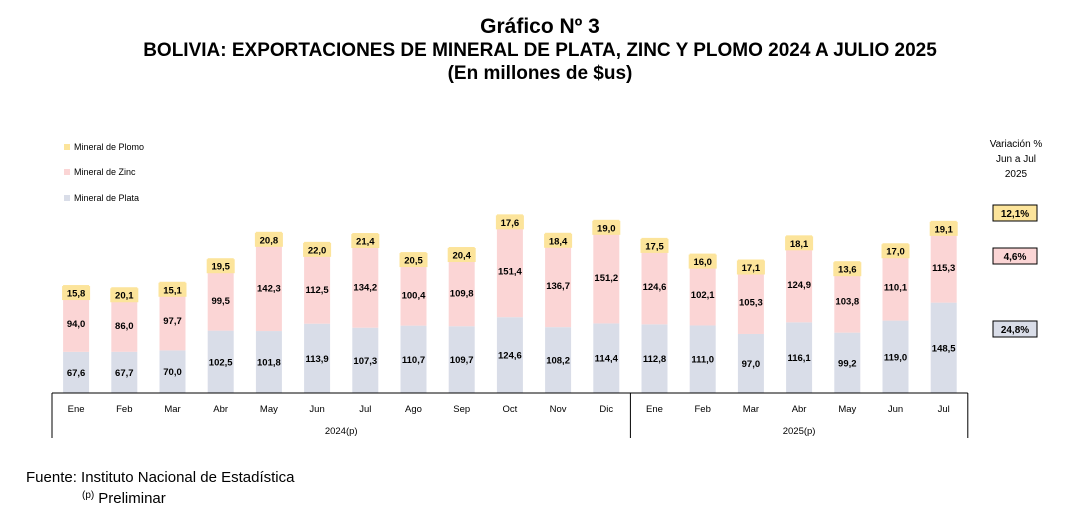 The width and height of the screenshot is (1080, 526). I want to click on data-label: 20,5, so click(413, 261).